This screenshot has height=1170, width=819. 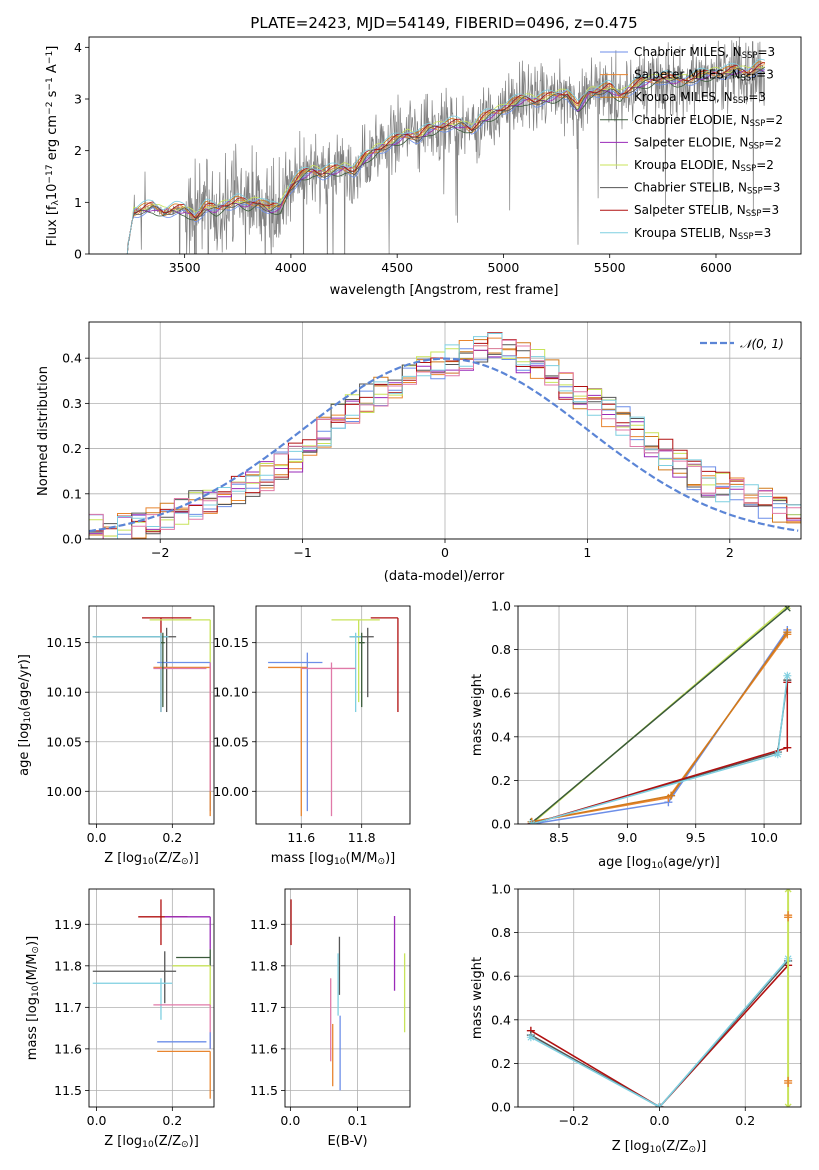 I want to click on x-tick-label: 5500, so click(x=610, y=267).